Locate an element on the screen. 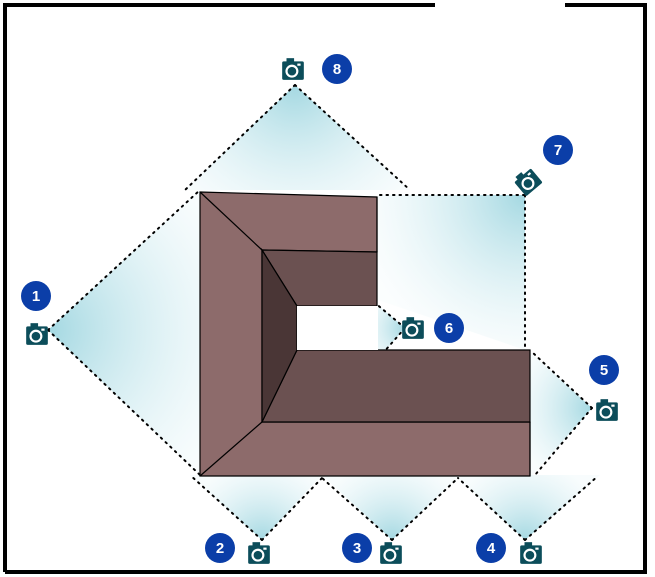  camera-number-label: 3 is located at coordinates (357, 548).